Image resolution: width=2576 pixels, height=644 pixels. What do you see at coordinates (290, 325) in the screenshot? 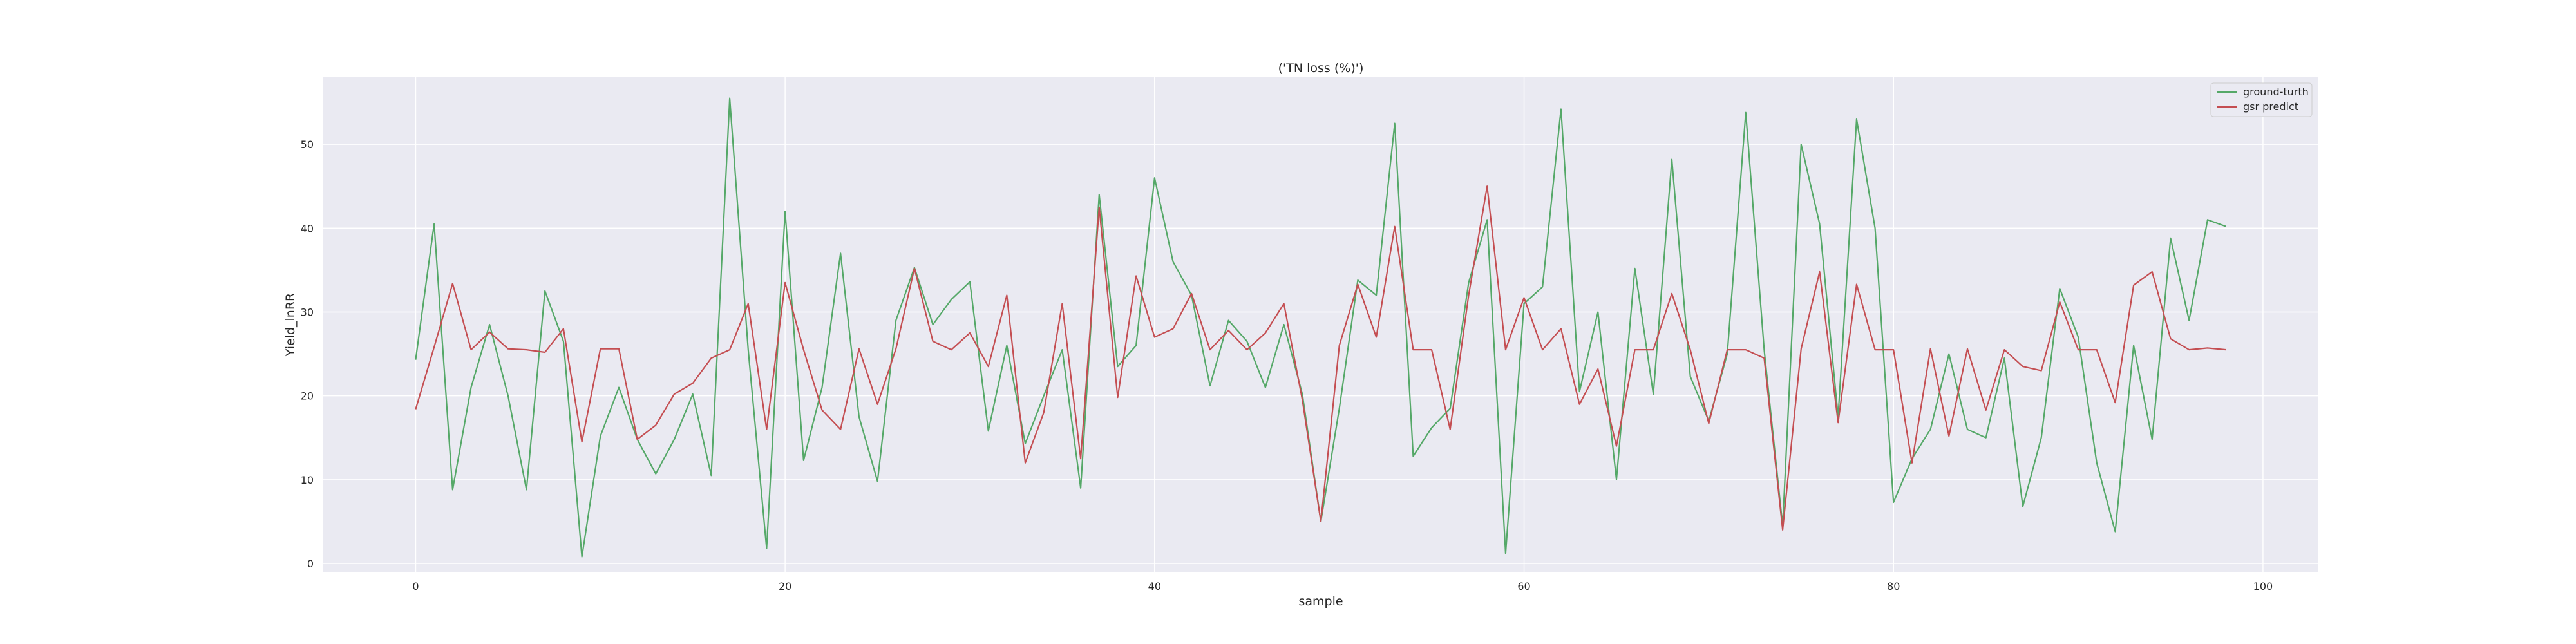
I see `y-axis-label: Yield_lnRR` at bounding box center [290, 325].